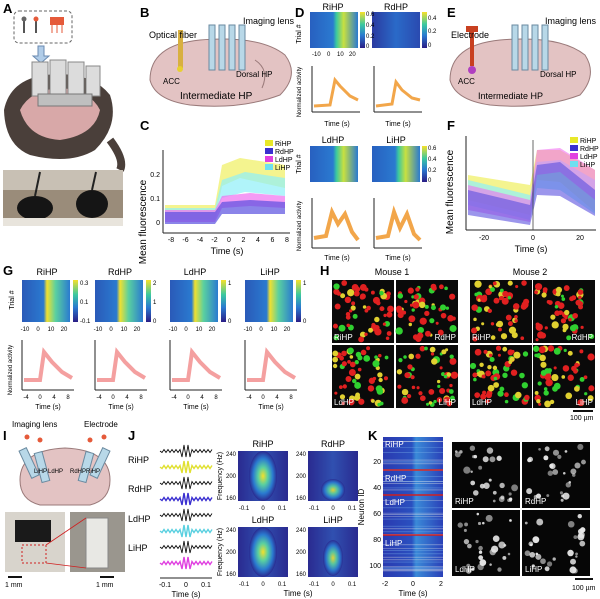 This screenshot has height=599, width=600. I want to click on c-legend: RiHP RdHP LdHP LiHP, so click(279, 156).